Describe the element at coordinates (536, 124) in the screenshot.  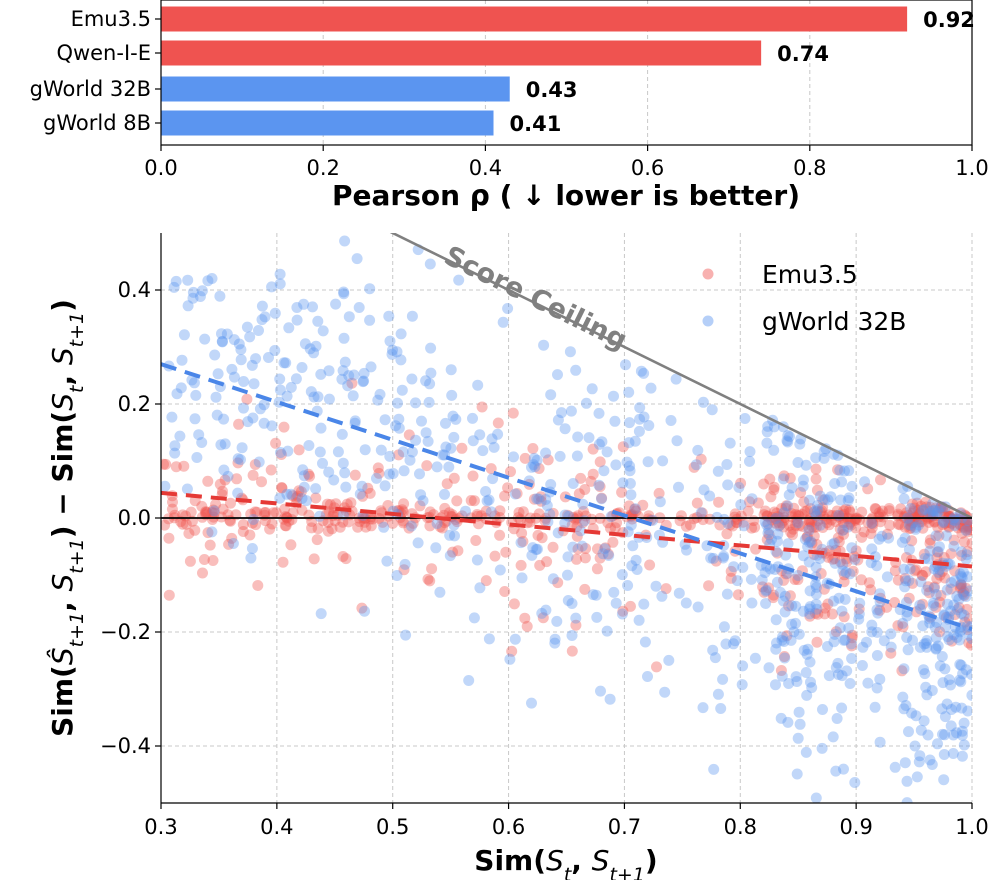
I see `bar-value-label: 0.41` at that location.